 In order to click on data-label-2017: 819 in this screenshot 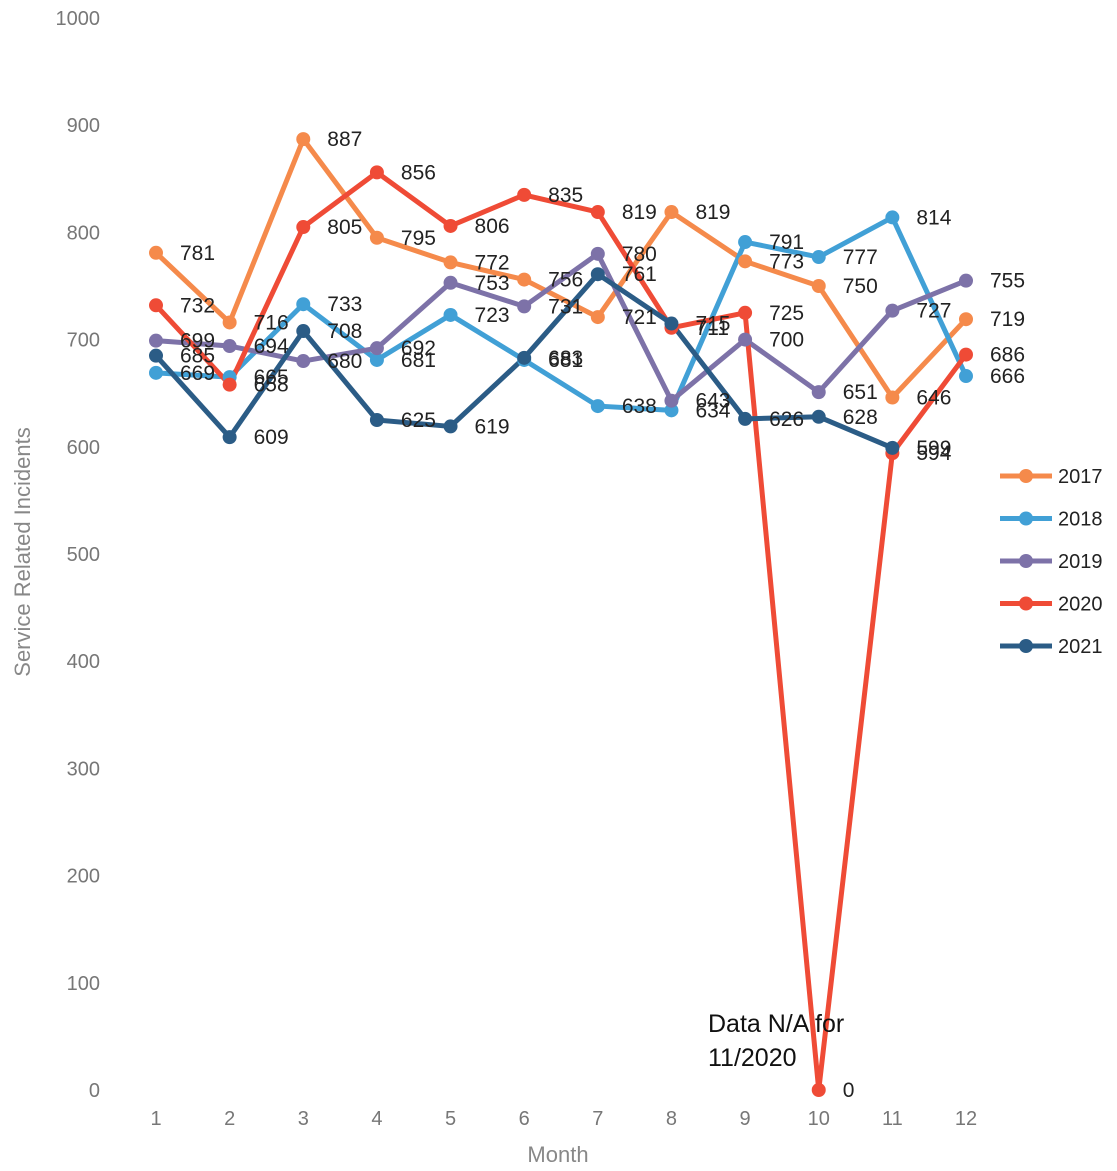, I will do `click(712, 212)`.